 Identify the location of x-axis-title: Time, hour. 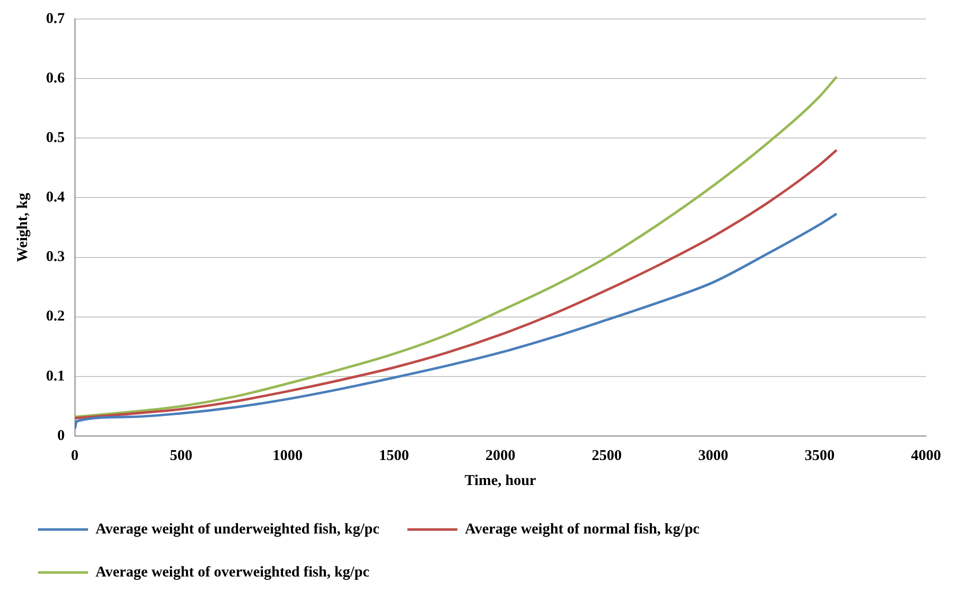
(500, 480).